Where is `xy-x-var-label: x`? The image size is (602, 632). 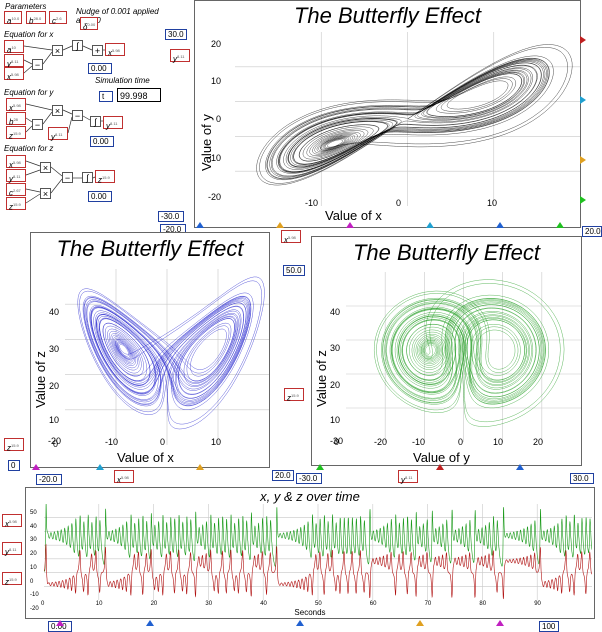 xy-x-var-label: x is located at coordinates (286, 240).